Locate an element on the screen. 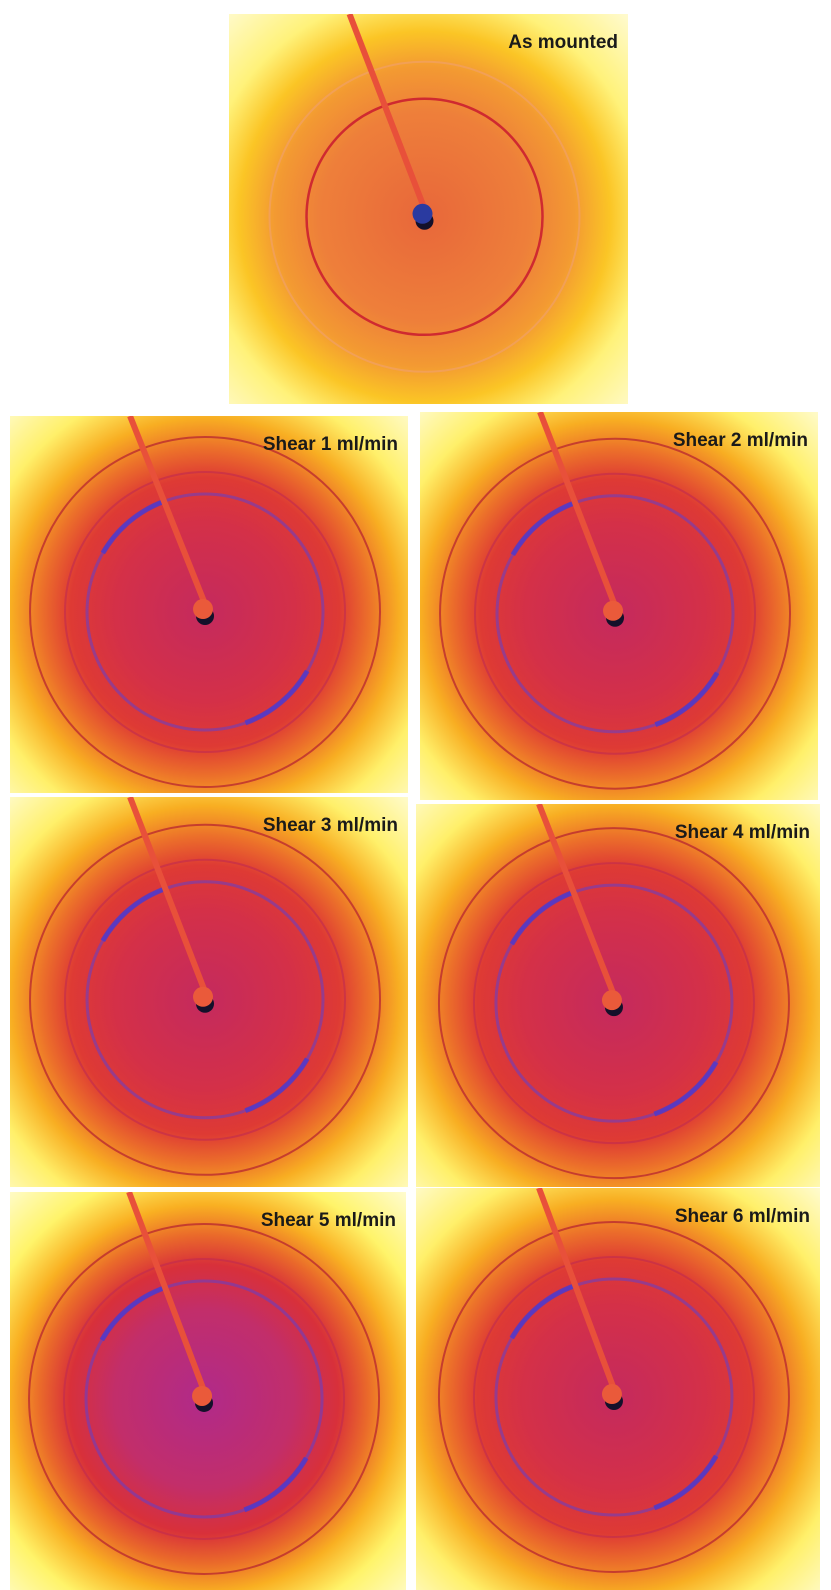 This screenshot has height=1590, width=831. panel-label: Shear 6 ml/min is located at coordinates (742, 1216).